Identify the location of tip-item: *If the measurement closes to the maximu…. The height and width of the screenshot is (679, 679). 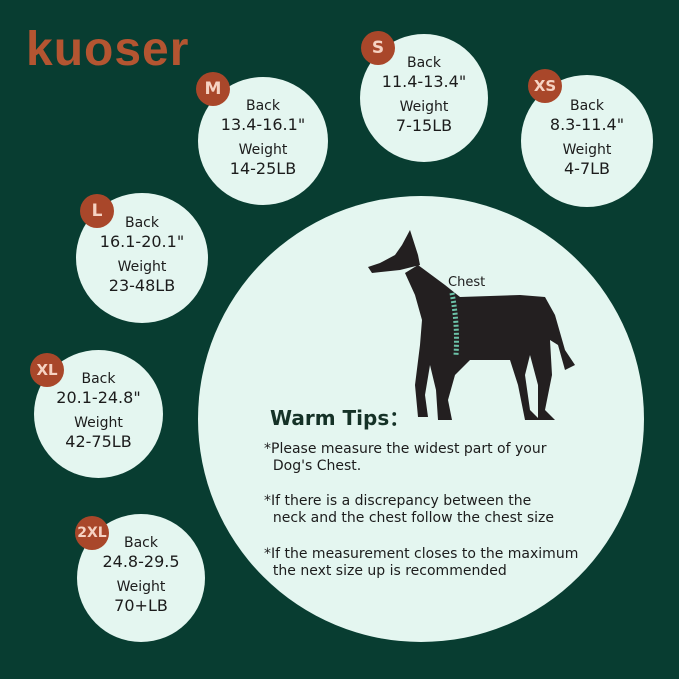
(421, 562).